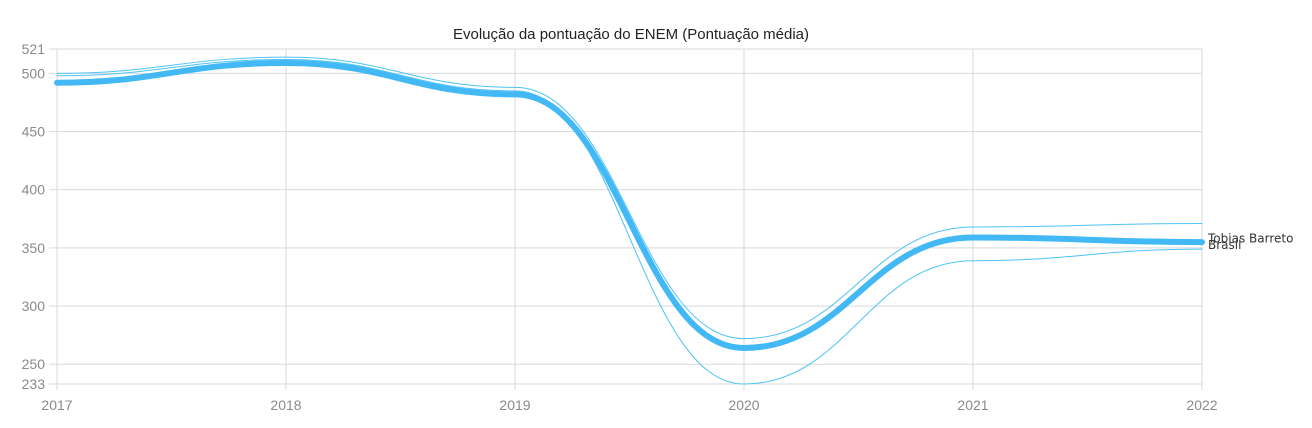 The height and width of the screenshot is (428, 1312). Describe the element at coordinates (34, 384) in the screenshot. I see `y-tick-label: 233` at that location.